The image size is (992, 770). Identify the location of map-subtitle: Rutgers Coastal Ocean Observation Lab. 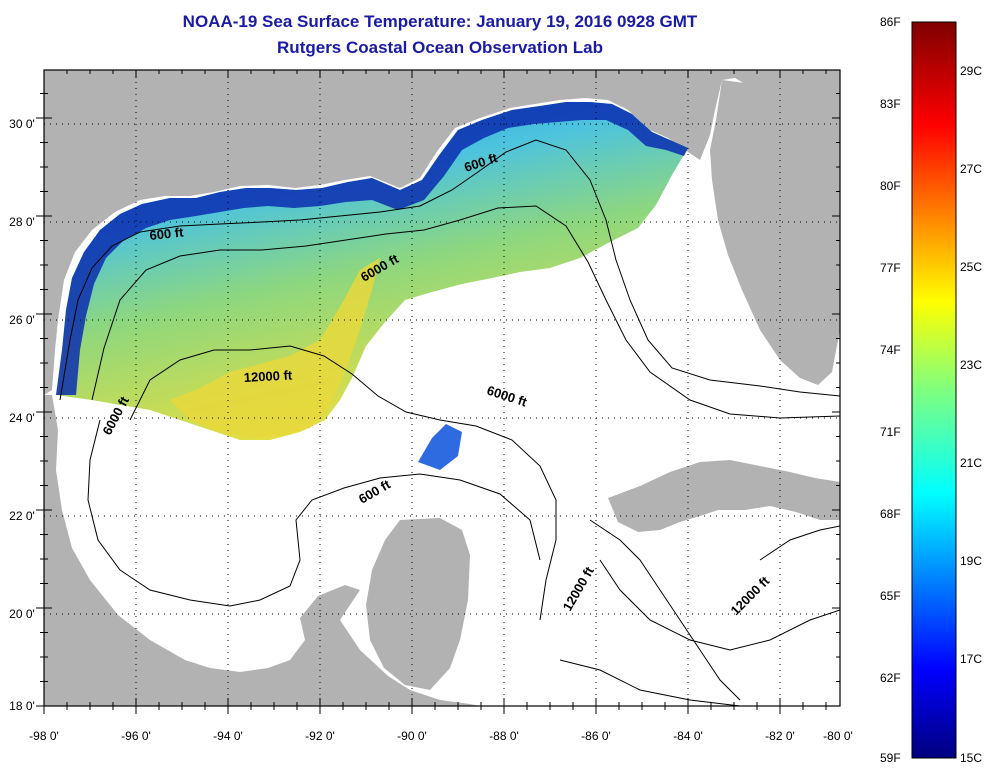
(440, 47).